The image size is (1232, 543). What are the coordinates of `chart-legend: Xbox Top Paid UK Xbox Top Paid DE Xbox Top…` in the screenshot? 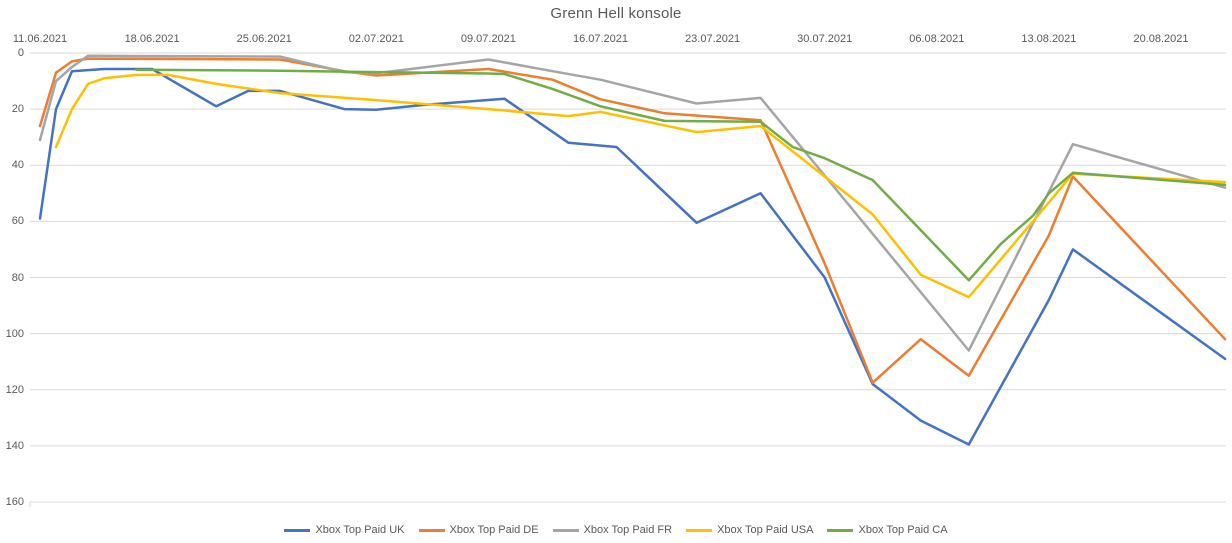 It's located at (616, 530).